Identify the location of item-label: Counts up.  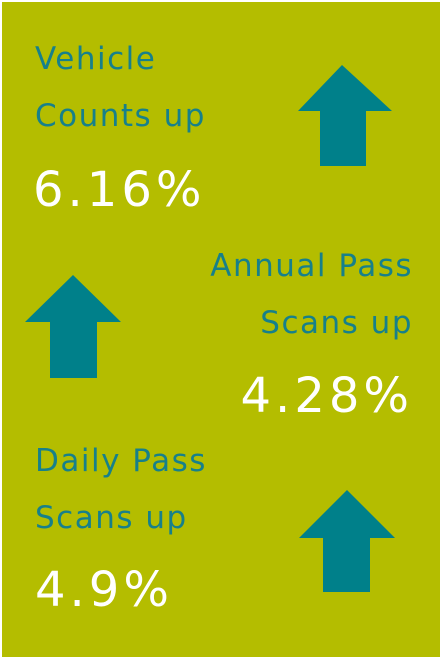
(120, 116).